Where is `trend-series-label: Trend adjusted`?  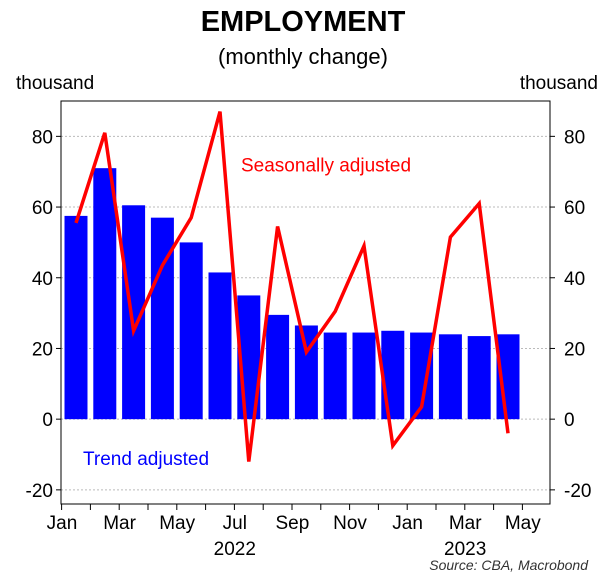
trend-series-label: Trend adjusted is located at coordinates (146, 459).